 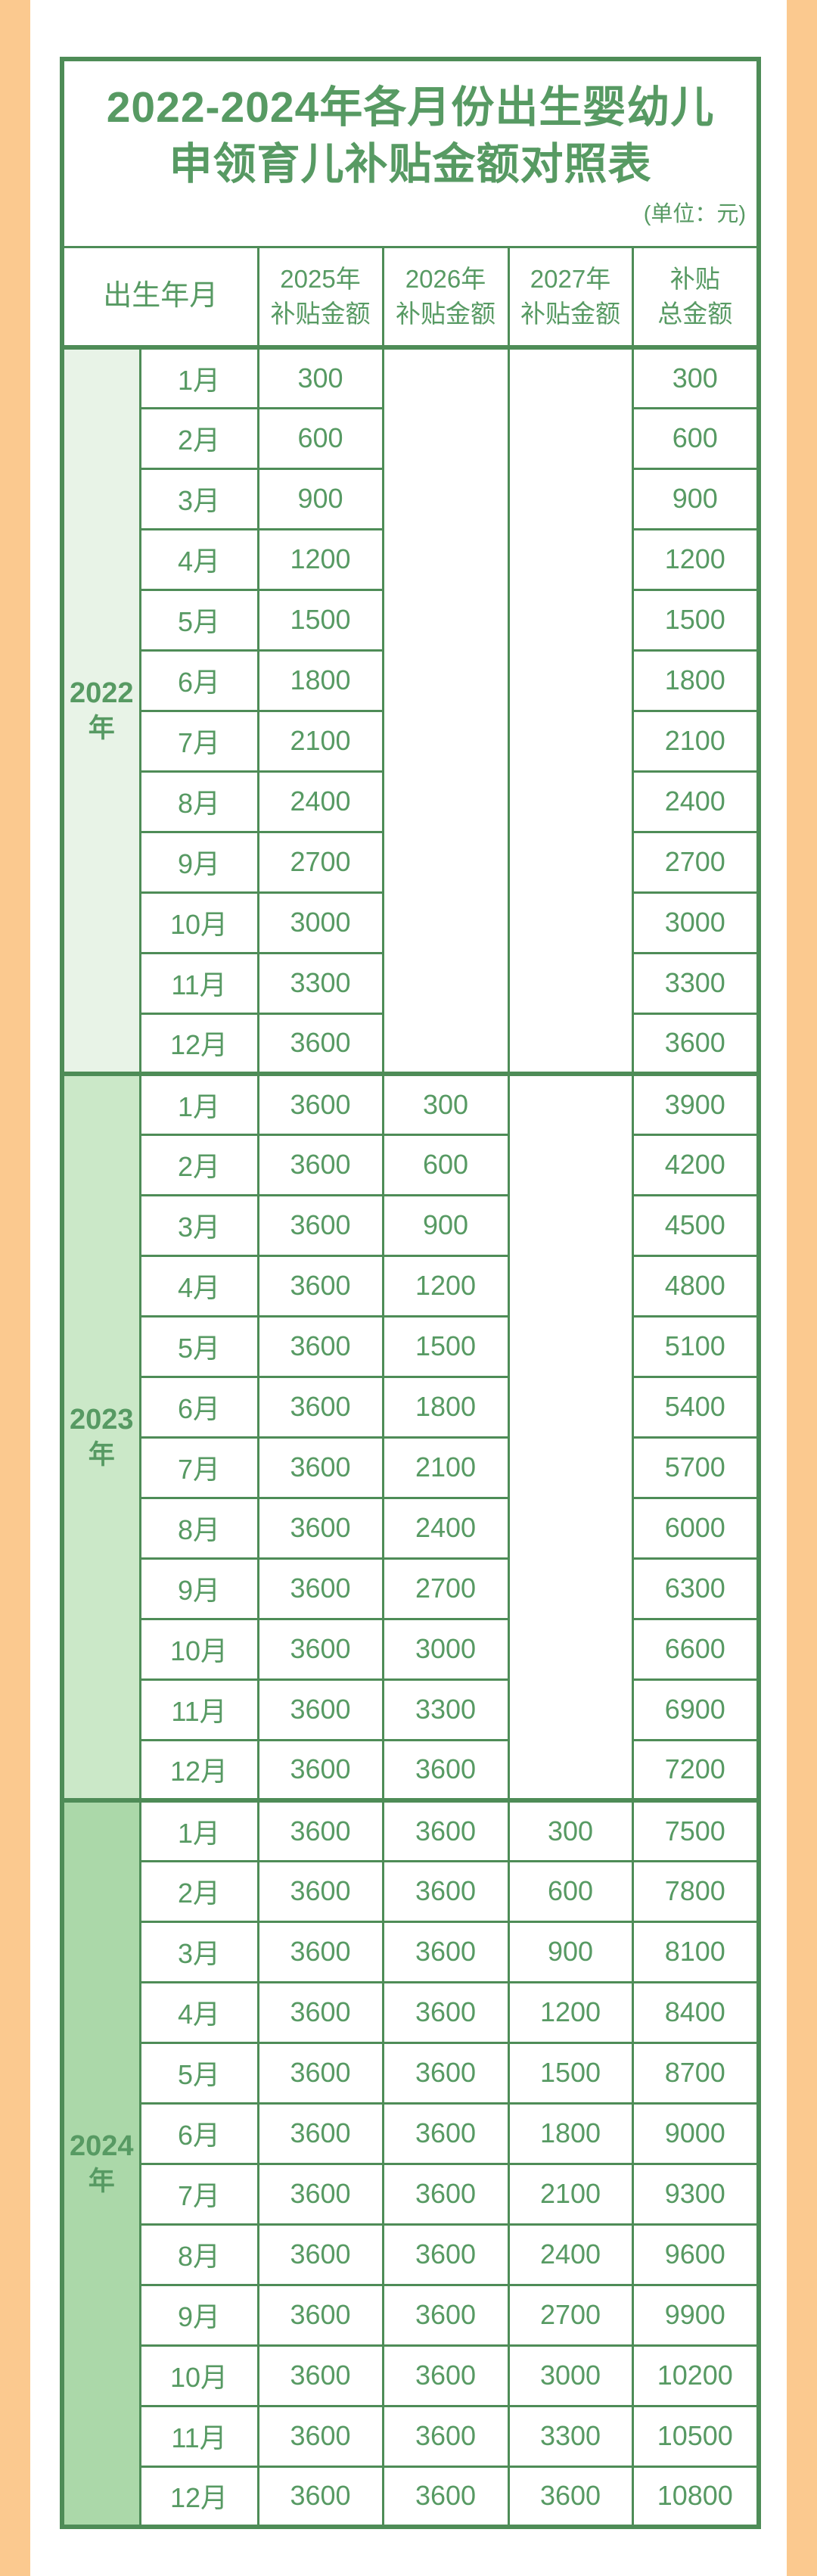 I want to click on total-amount-cell: 3600, so click(x=695, y=1043).